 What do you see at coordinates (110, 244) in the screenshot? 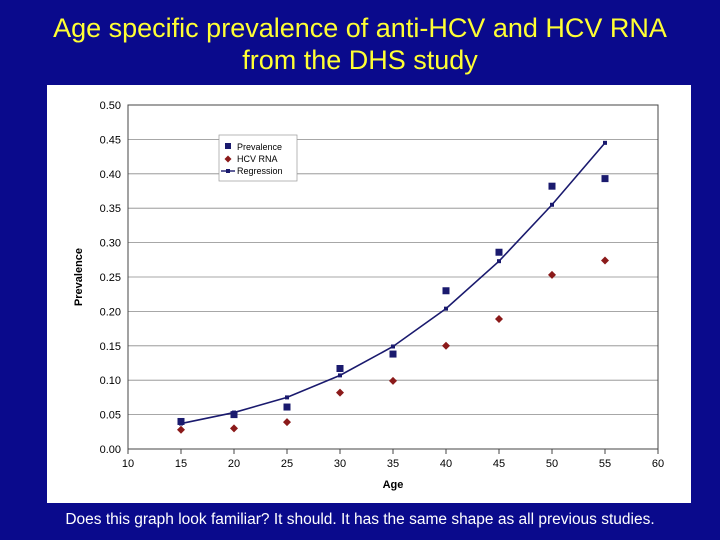
I see `y-tick-label: 0.30` at bounding box center [110, 244].